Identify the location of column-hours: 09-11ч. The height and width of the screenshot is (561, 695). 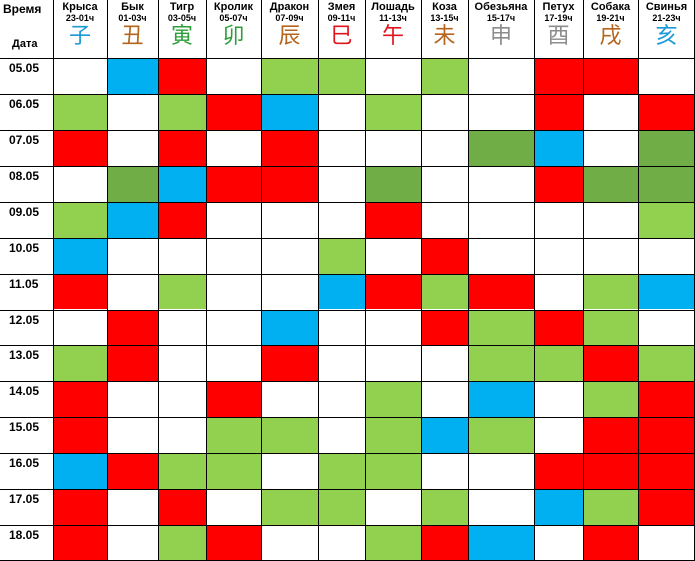
(341, 18).